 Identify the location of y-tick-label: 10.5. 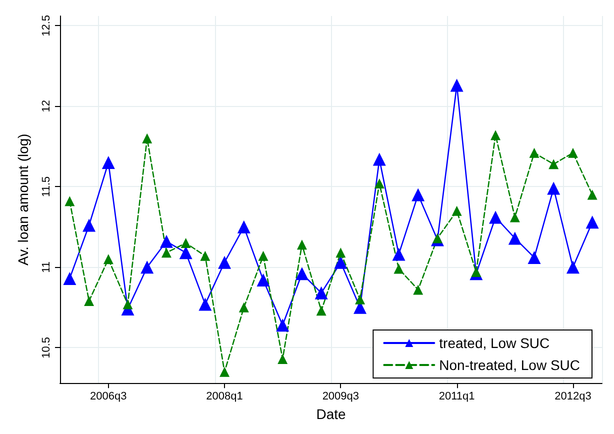
(46, 347).